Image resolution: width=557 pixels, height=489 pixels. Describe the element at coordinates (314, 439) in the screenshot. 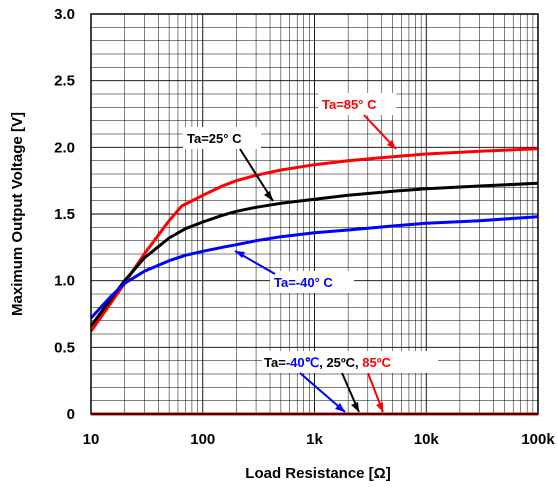

I see `x-tick-label: 1k` at that location.